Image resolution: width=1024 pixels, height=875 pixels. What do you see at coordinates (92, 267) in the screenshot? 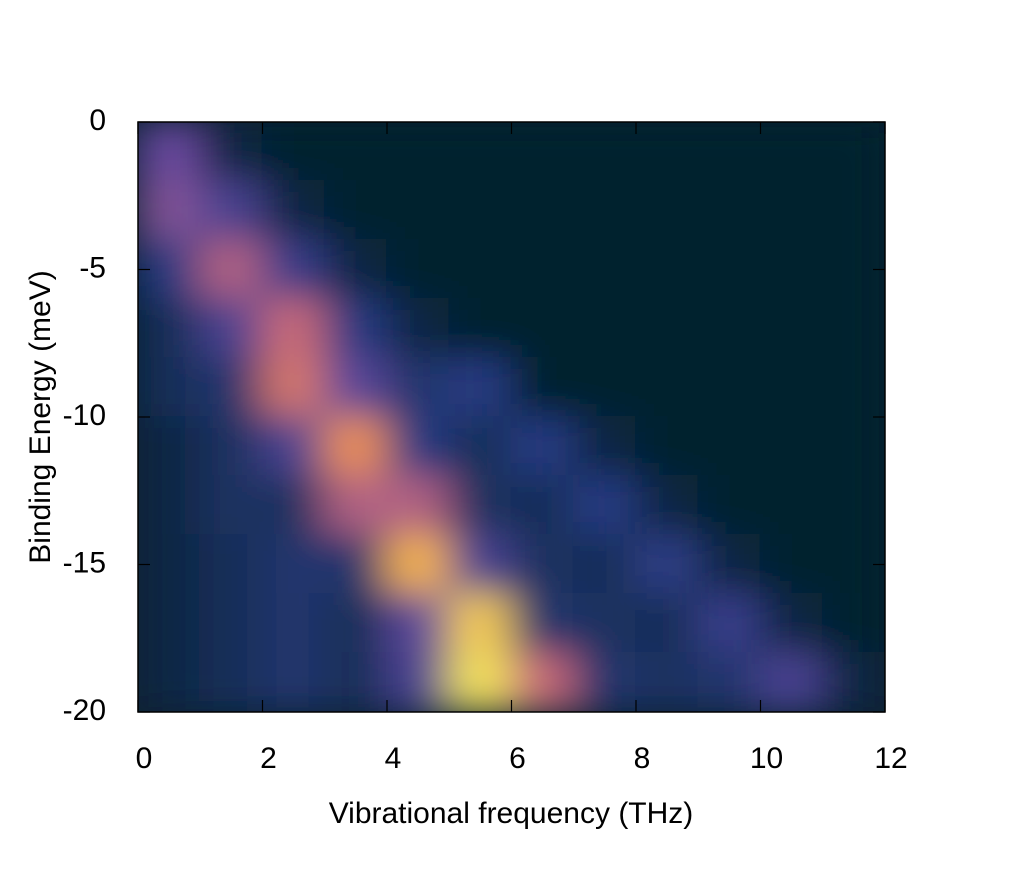
I see `y-tick-label: -5` at bounding box center [92, 267].